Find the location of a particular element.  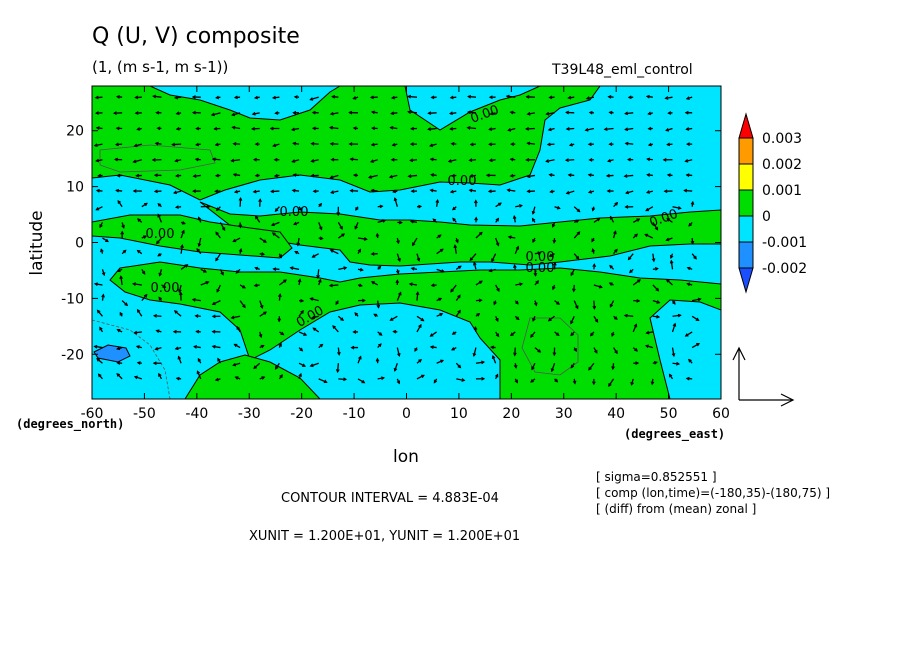

y-tick-label: -20 is located at coordinates (72, 355).